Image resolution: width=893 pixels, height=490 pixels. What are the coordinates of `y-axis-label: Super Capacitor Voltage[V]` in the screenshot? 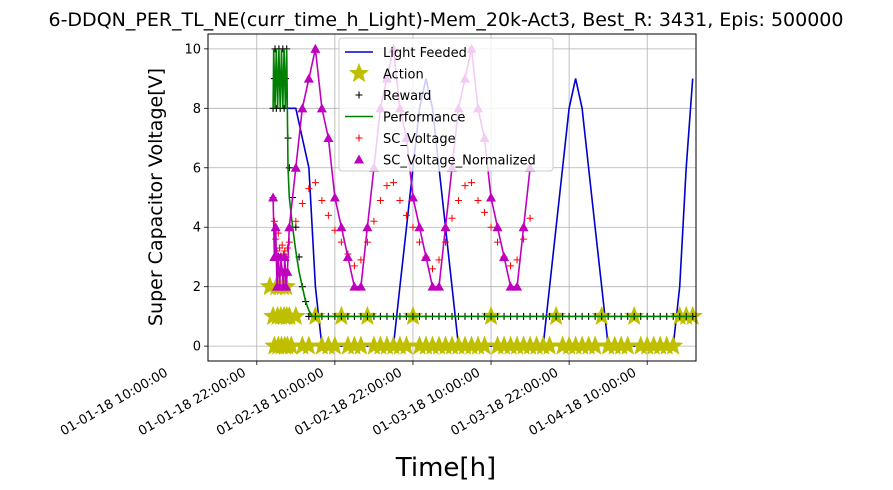 It's located at (156, 197).